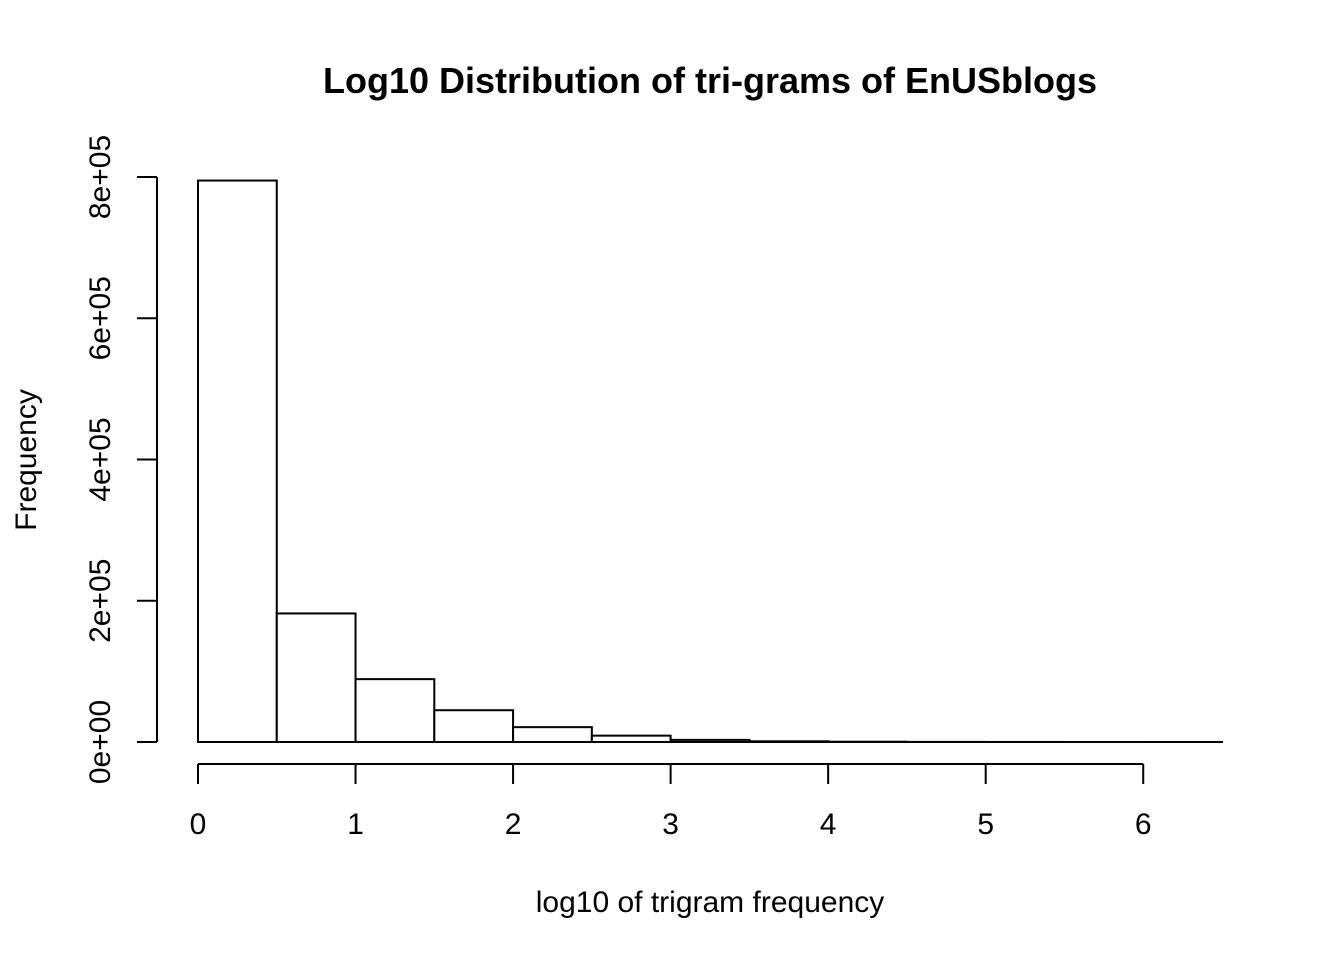 The height and width of the screenshot is (960, 1344). What do you see at coordinates (100, 742) in the screenshot?
I see `y-tick-label-0: 0e+00` at bounding box center [100, 742].